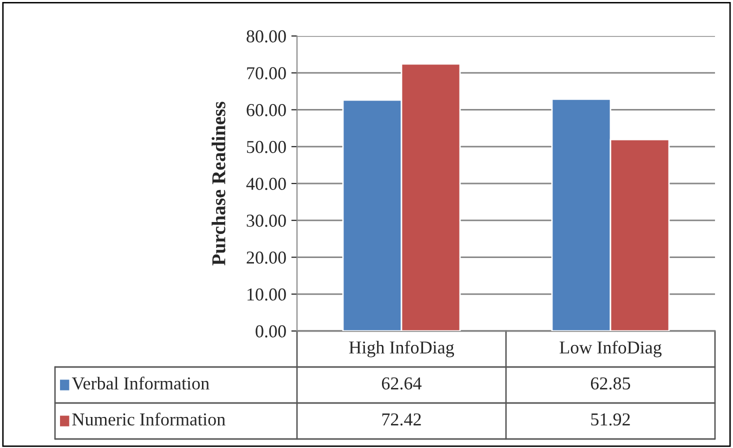  I want to click on data-label: 51.92, so click(610, 419).